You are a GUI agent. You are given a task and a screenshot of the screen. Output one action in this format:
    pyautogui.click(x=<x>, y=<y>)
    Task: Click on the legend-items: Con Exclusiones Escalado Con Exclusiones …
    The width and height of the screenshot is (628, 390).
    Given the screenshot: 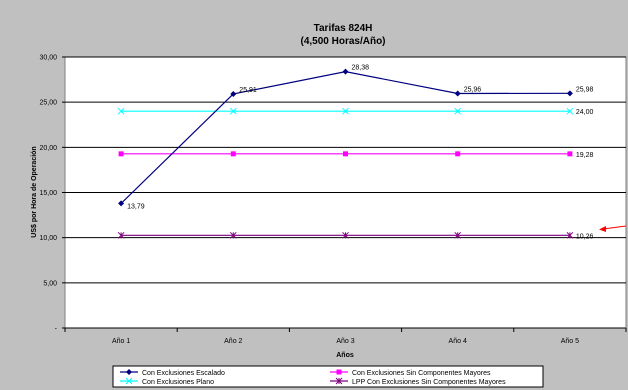 What is the action you would take?
    pyautogui.click(x=313, y=377)
    